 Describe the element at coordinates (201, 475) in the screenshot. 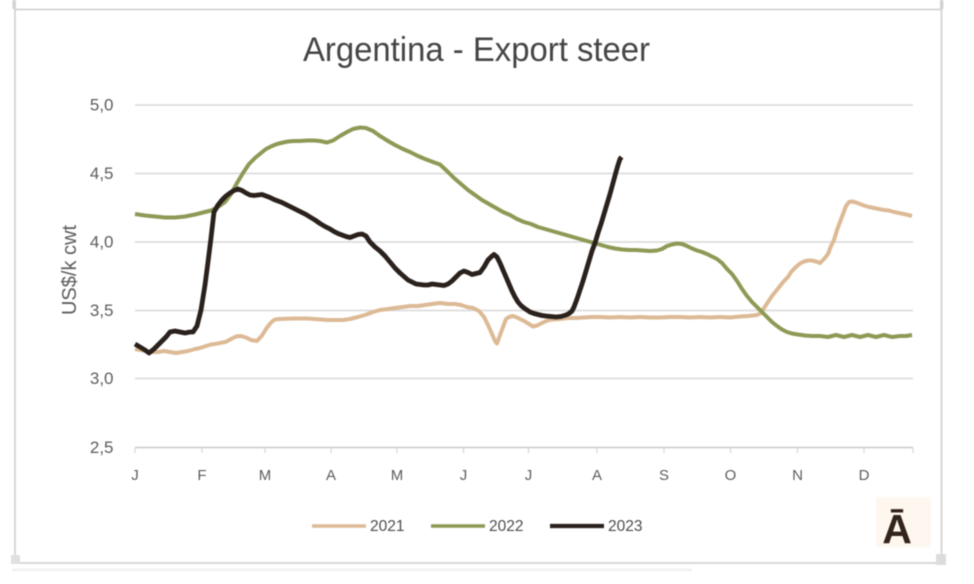

I see `svg-text: F` at that location.